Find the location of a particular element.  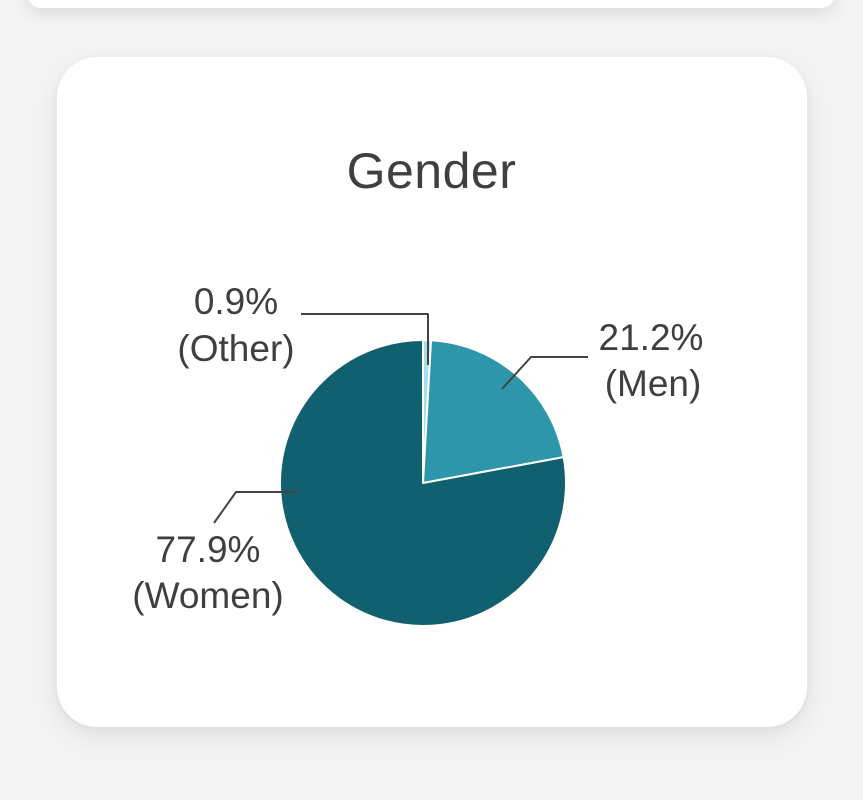

leader-line-women is located at coordinates (255, 507).